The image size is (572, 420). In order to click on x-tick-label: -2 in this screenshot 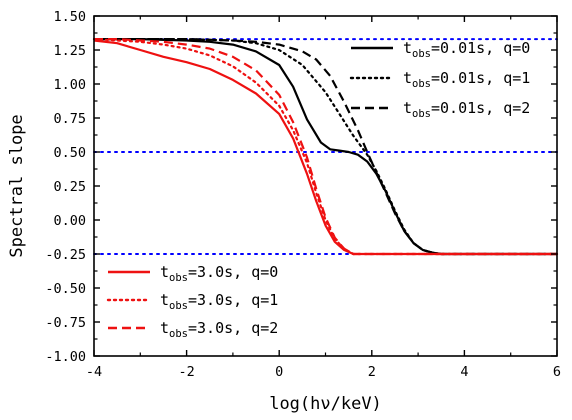, I will do `click(186, 372)`.